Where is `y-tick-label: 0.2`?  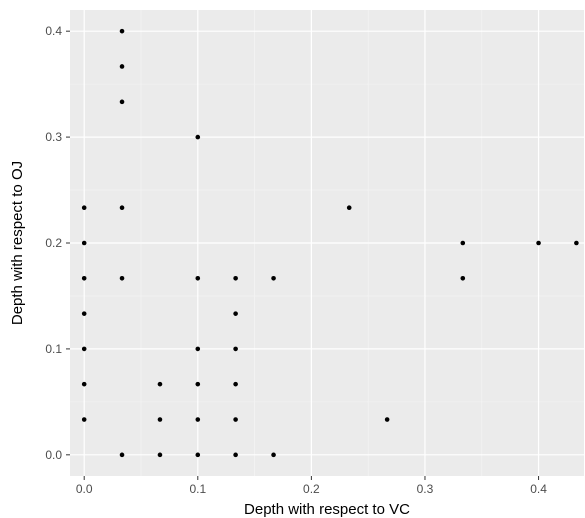 y-tick-label: 0.2 is located at coordinates (53, 243).